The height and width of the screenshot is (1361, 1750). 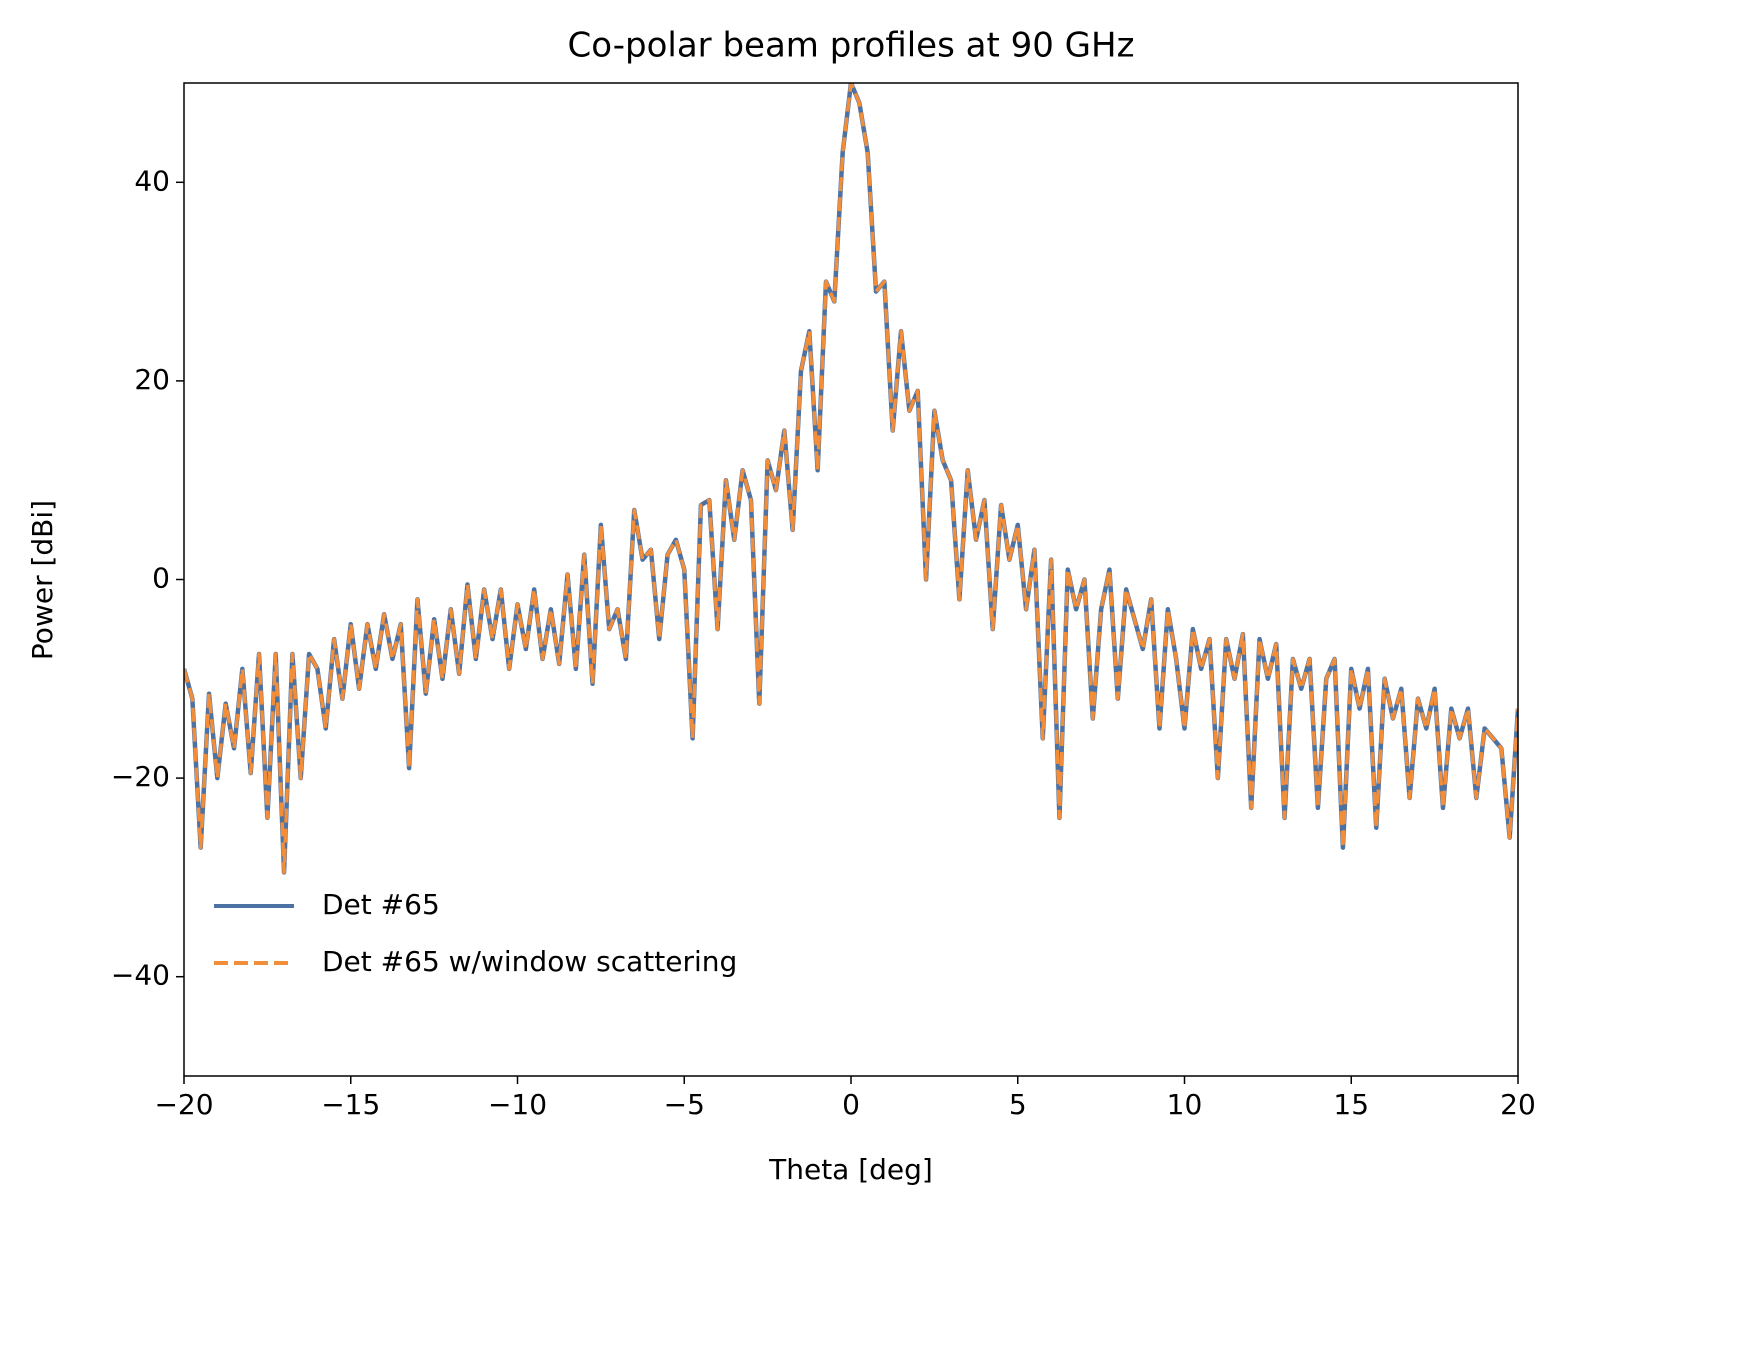 I want to click on x-tick-label: 20, so click(x=1518, y=1104).